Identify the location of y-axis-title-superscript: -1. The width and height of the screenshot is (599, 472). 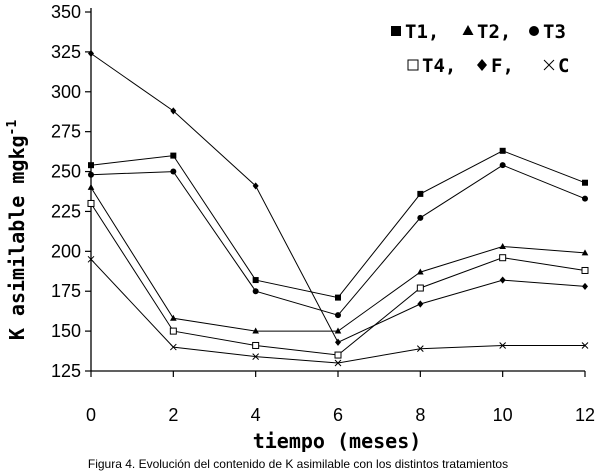
(12, 128).